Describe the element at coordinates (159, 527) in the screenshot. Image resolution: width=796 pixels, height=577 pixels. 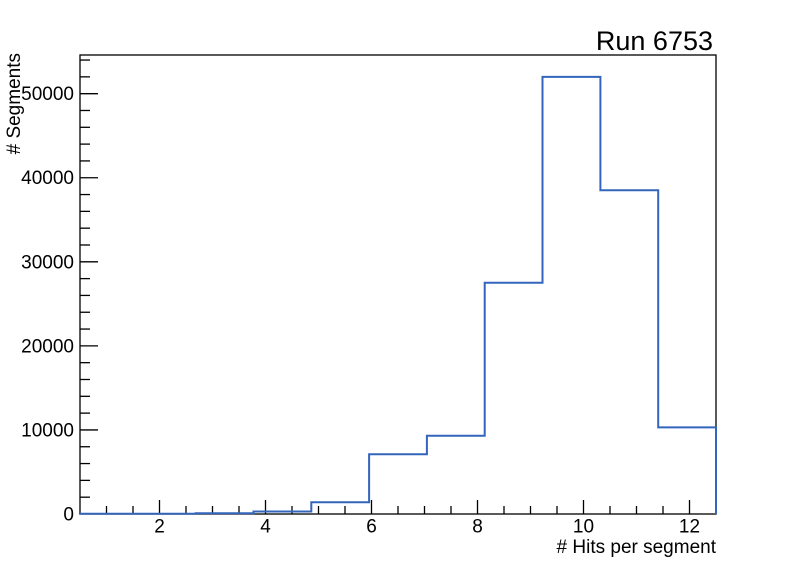
I see `x-tick-label: 2` at that location.